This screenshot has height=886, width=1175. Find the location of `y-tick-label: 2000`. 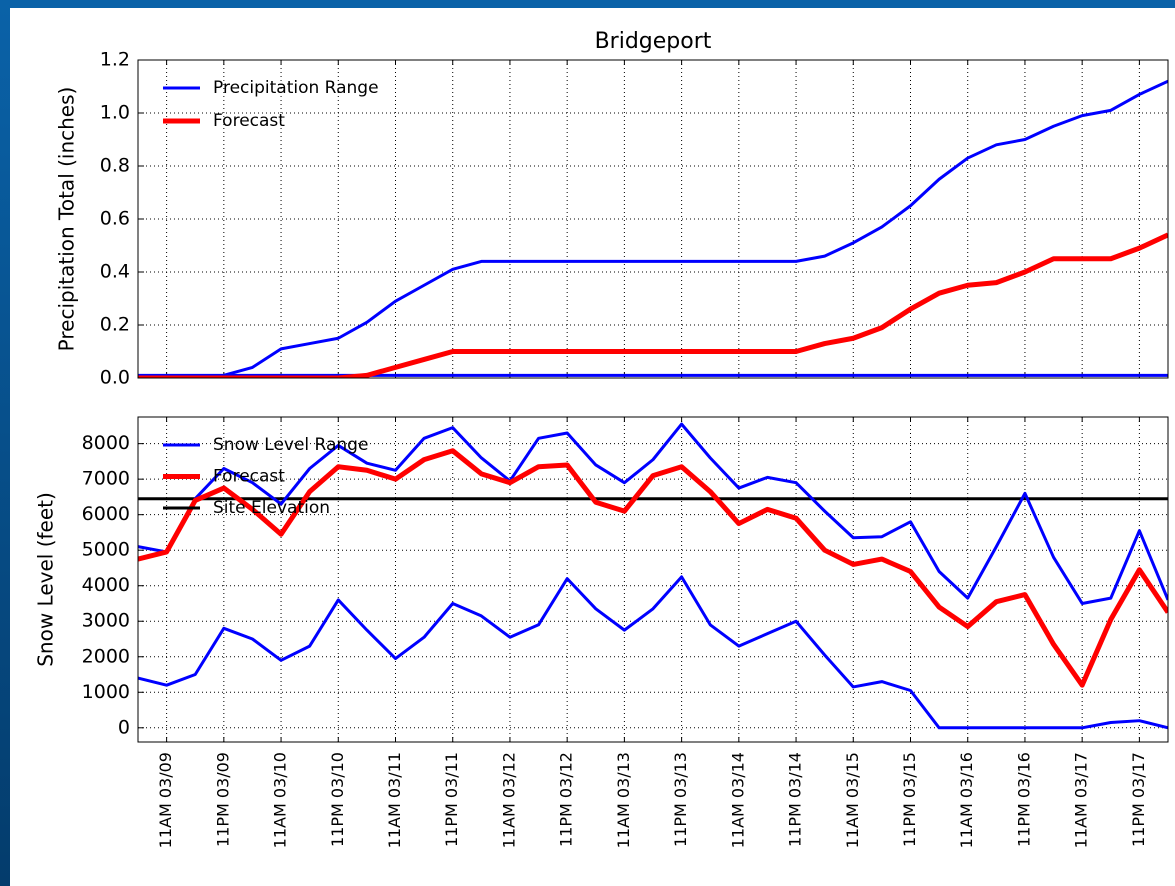

y-tick-label: 2000 is located at coordinates (106, 656).